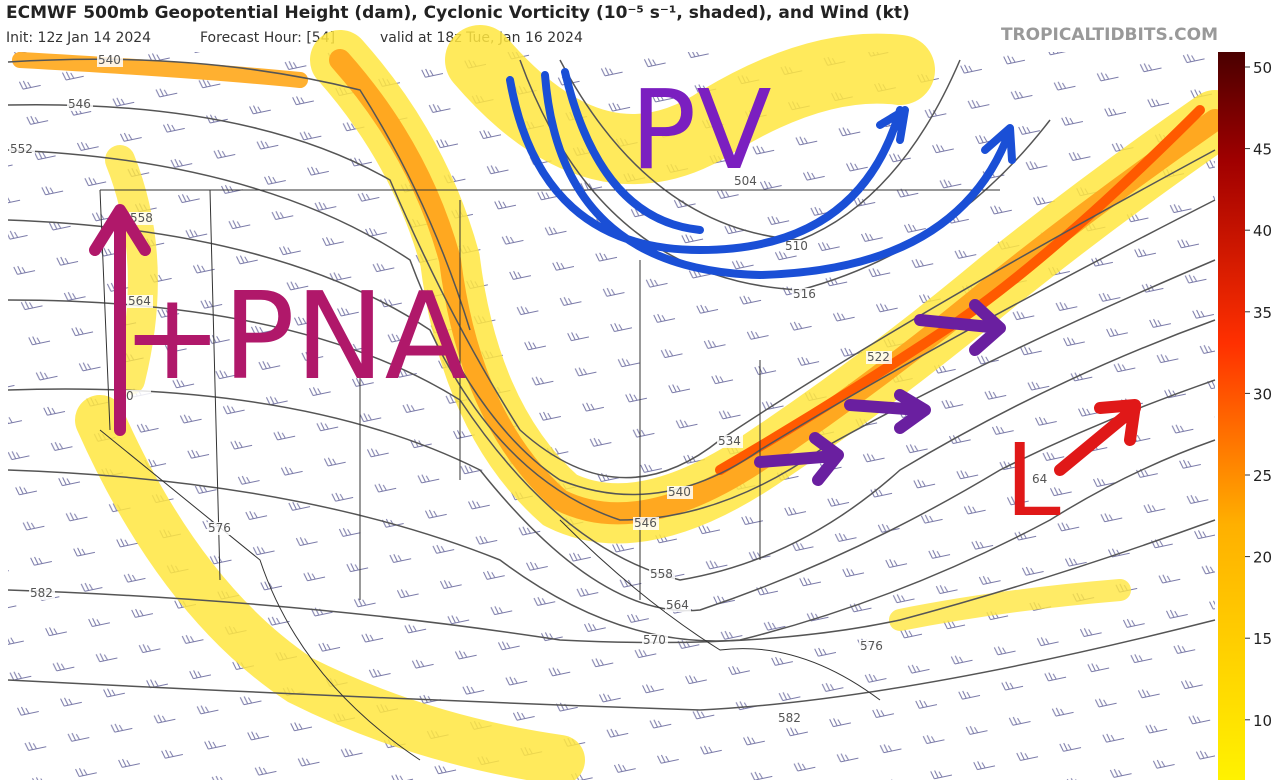 This screenshot has height=784, width=1280. What do you see at coordinates (1262, 231) in the screenshot?
I see `colorbar-tick-label: 40` at bounding box center [1262, 231].